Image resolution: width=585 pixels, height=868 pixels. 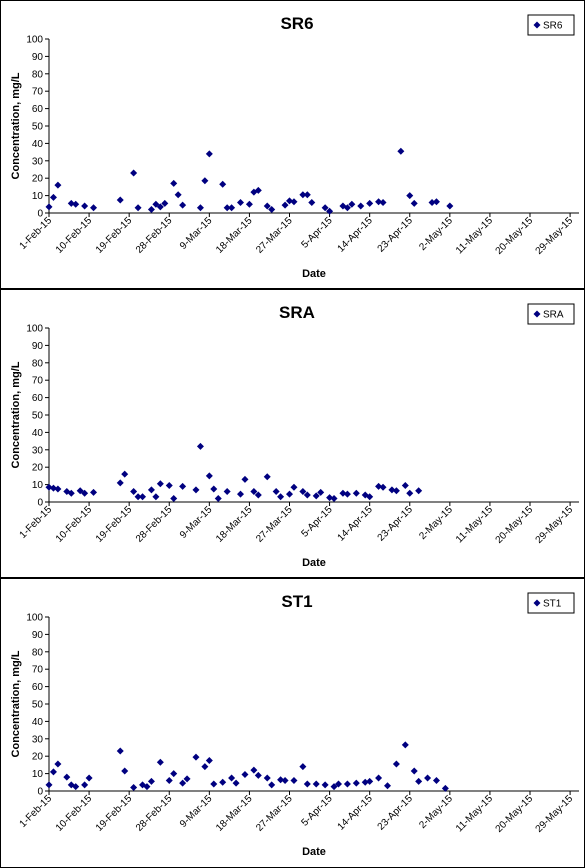 What do you see at coordinates (474, 524) in the screenshot?
I see `x-tick-label: 11-May-15` at bounding box center [474, 524].